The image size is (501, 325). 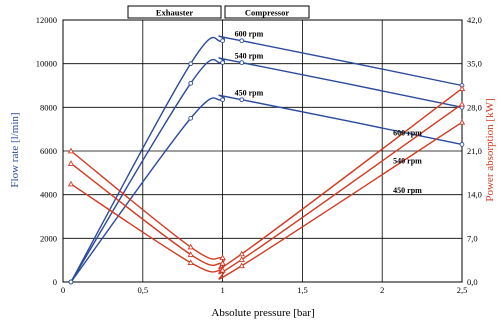 I want to click on compressor-header-box, so click(x=267, y=12).